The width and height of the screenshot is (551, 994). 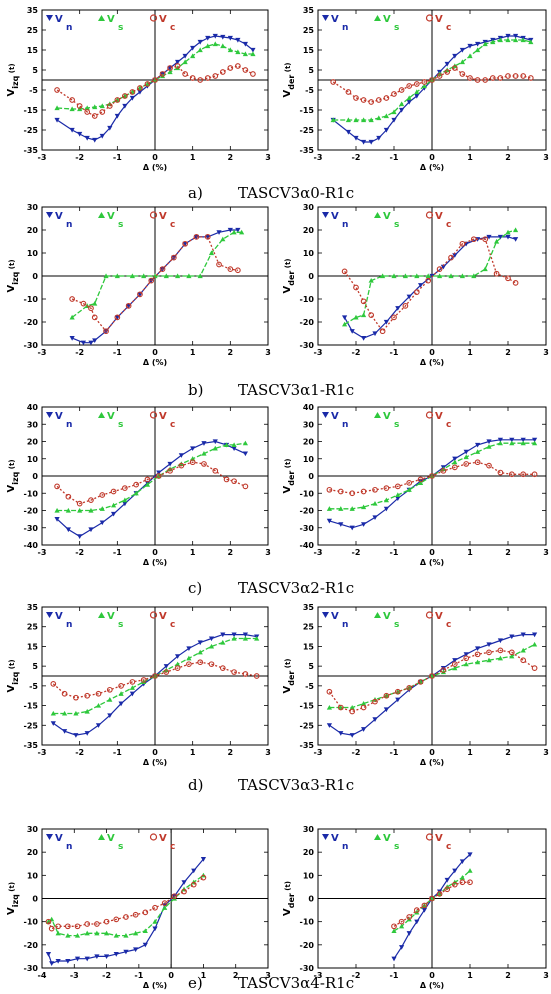 What do you see at coordinates (33, 459) in the screenshot?
I see `y-tick-label: 10` at bounding box center [33, 459].